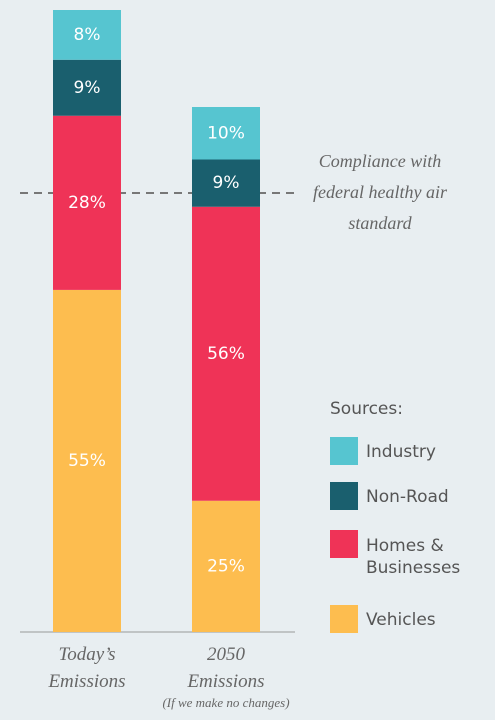  What do you see at coordinates (401, 452) in the screenshot?
I see `legend-label: Industry` at bounding box center [401, 452].